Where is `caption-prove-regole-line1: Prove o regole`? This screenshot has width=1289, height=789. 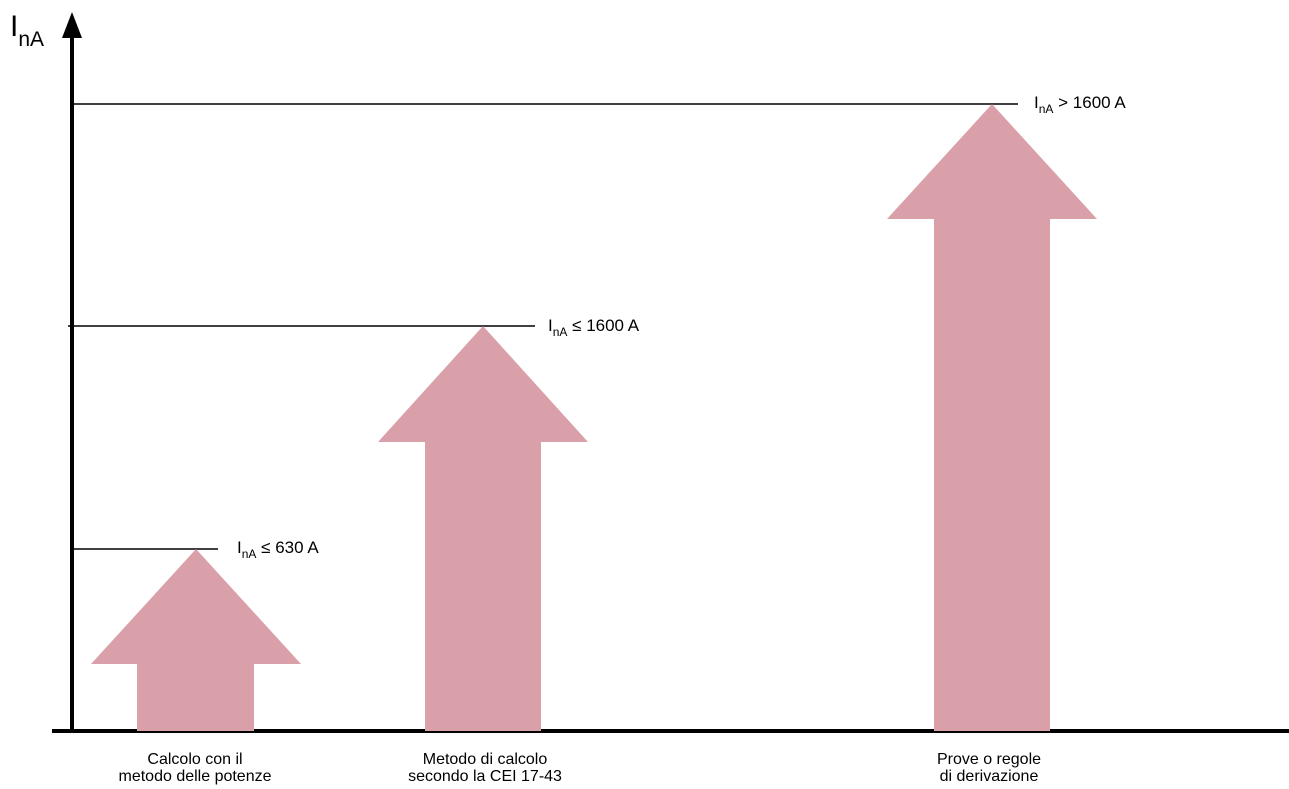
caption-prove-regole-line1: Prove o regole is located at coordinates (989, 759).